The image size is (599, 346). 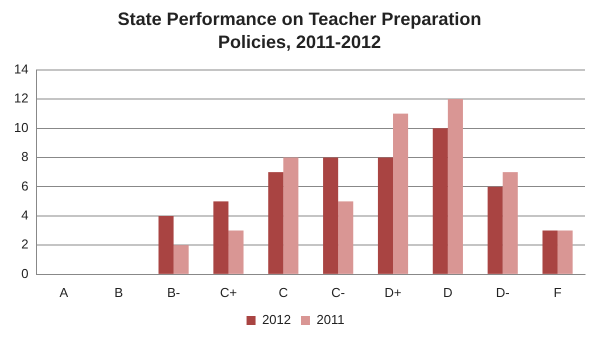 I want to click on x-tick-label: F, so click(x=558, y=292).